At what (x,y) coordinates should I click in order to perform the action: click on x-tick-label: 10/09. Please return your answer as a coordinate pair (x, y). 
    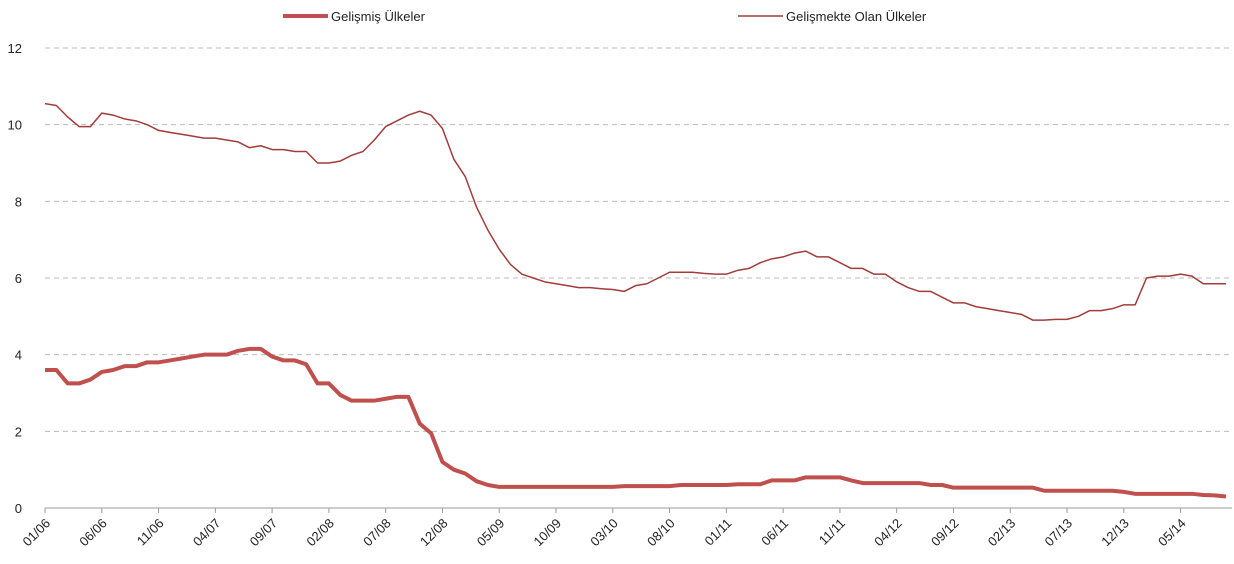
    Looking at the image, I should click on (548, 533).